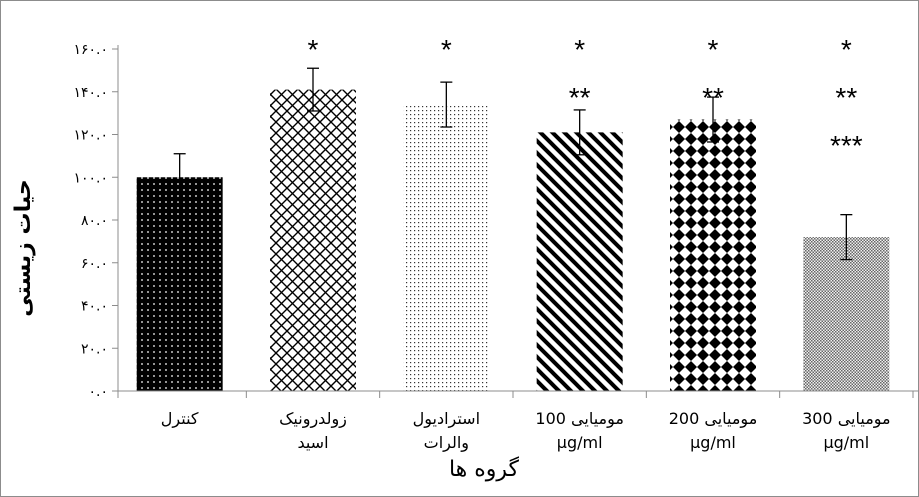  What do you see at coordinates (94, 349) in the screenshot?
I see `y-tick-label: ۲۰.۰` at bounding box center [94, 349].